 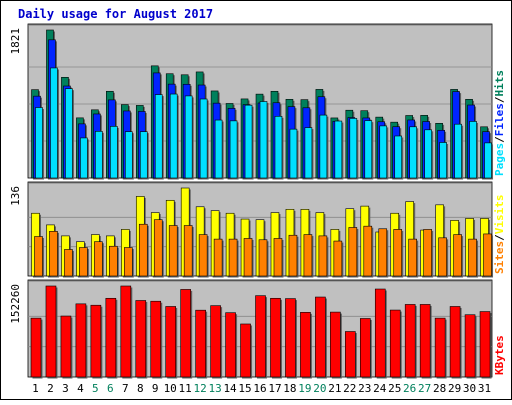 I want to click on x-tick-label: 7, so click(x=125, y=388).